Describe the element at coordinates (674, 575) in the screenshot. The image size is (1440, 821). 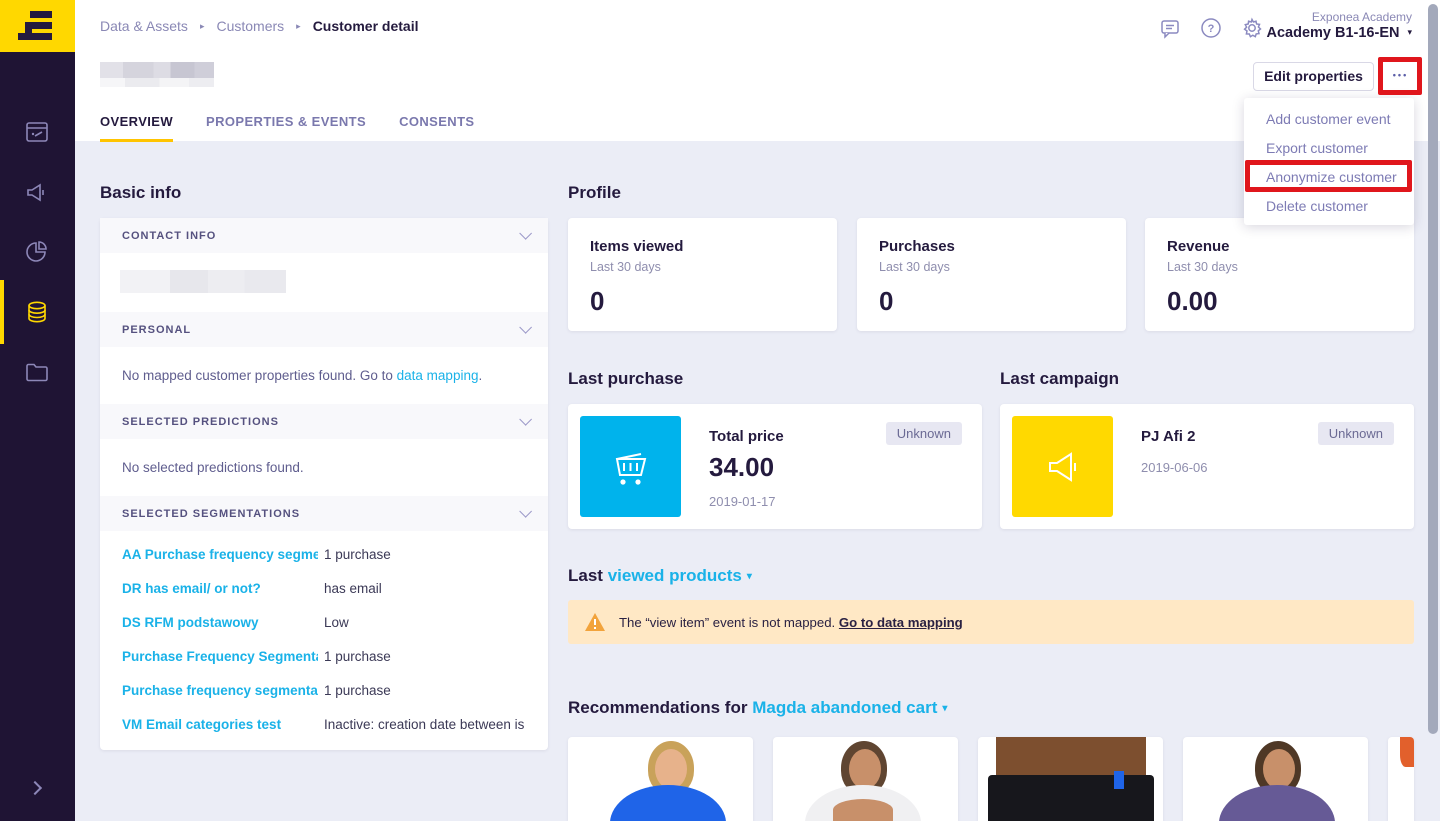
I see `viewed-products-selector: viewed products` at that location.